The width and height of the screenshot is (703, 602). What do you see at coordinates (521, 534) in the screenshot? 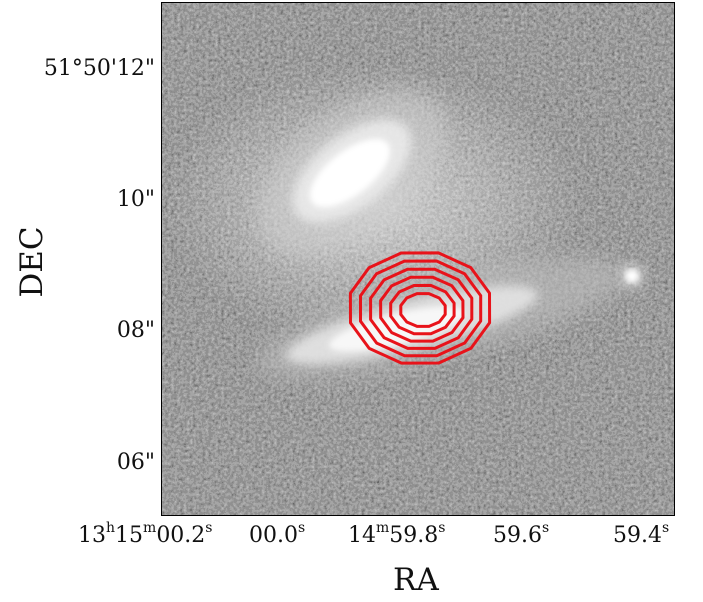
I see `xtick-label: 59.6s` at bounding box center [521, 534].